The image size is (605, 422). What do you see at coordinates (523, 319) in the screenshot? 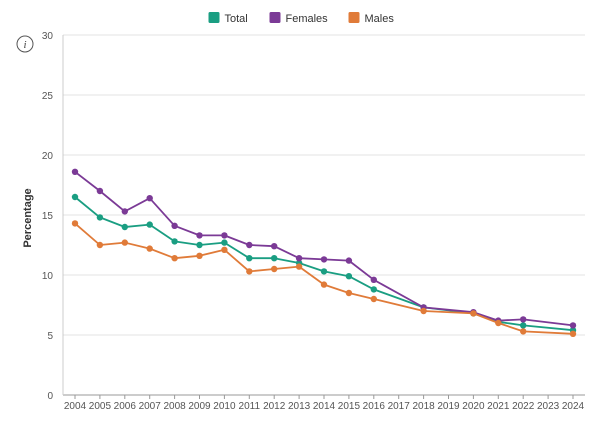
I see `point-females-2022` at bounding box center [523, 319].